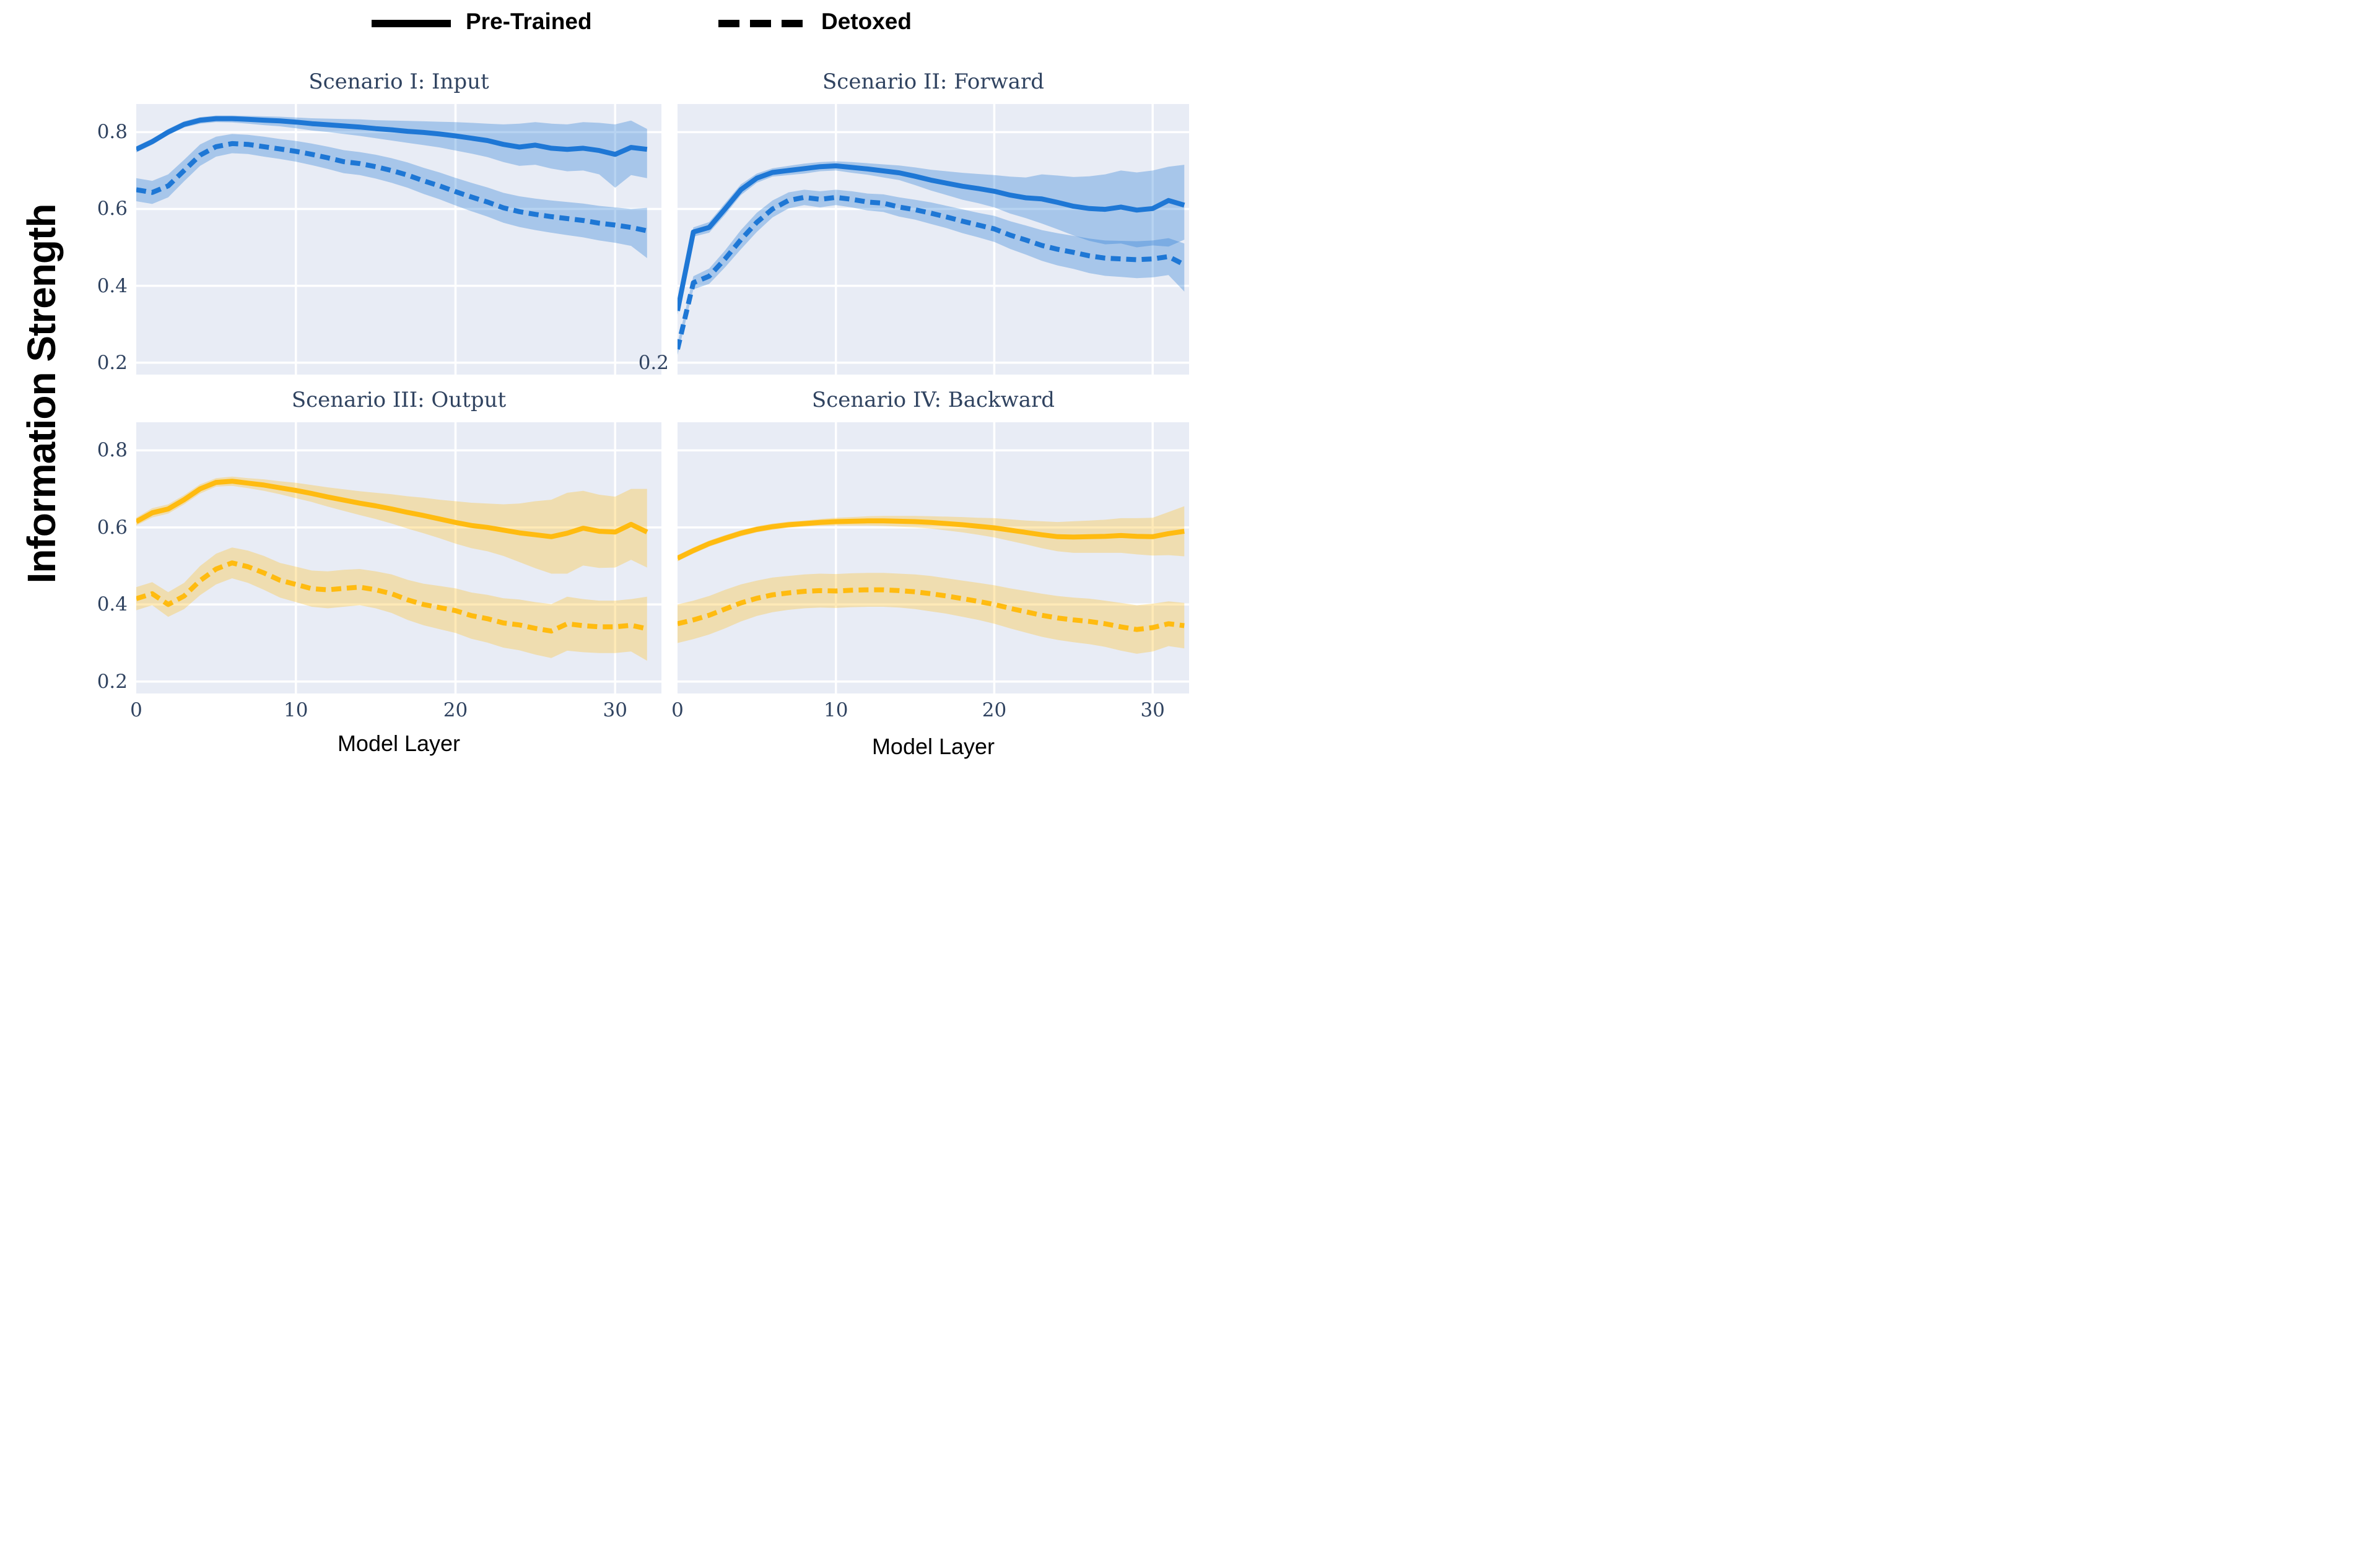  I want to click on subplot-scenario-1-input: Scenario I: Input 0.8 0.6 0.4 0.2, so click(379, 222).